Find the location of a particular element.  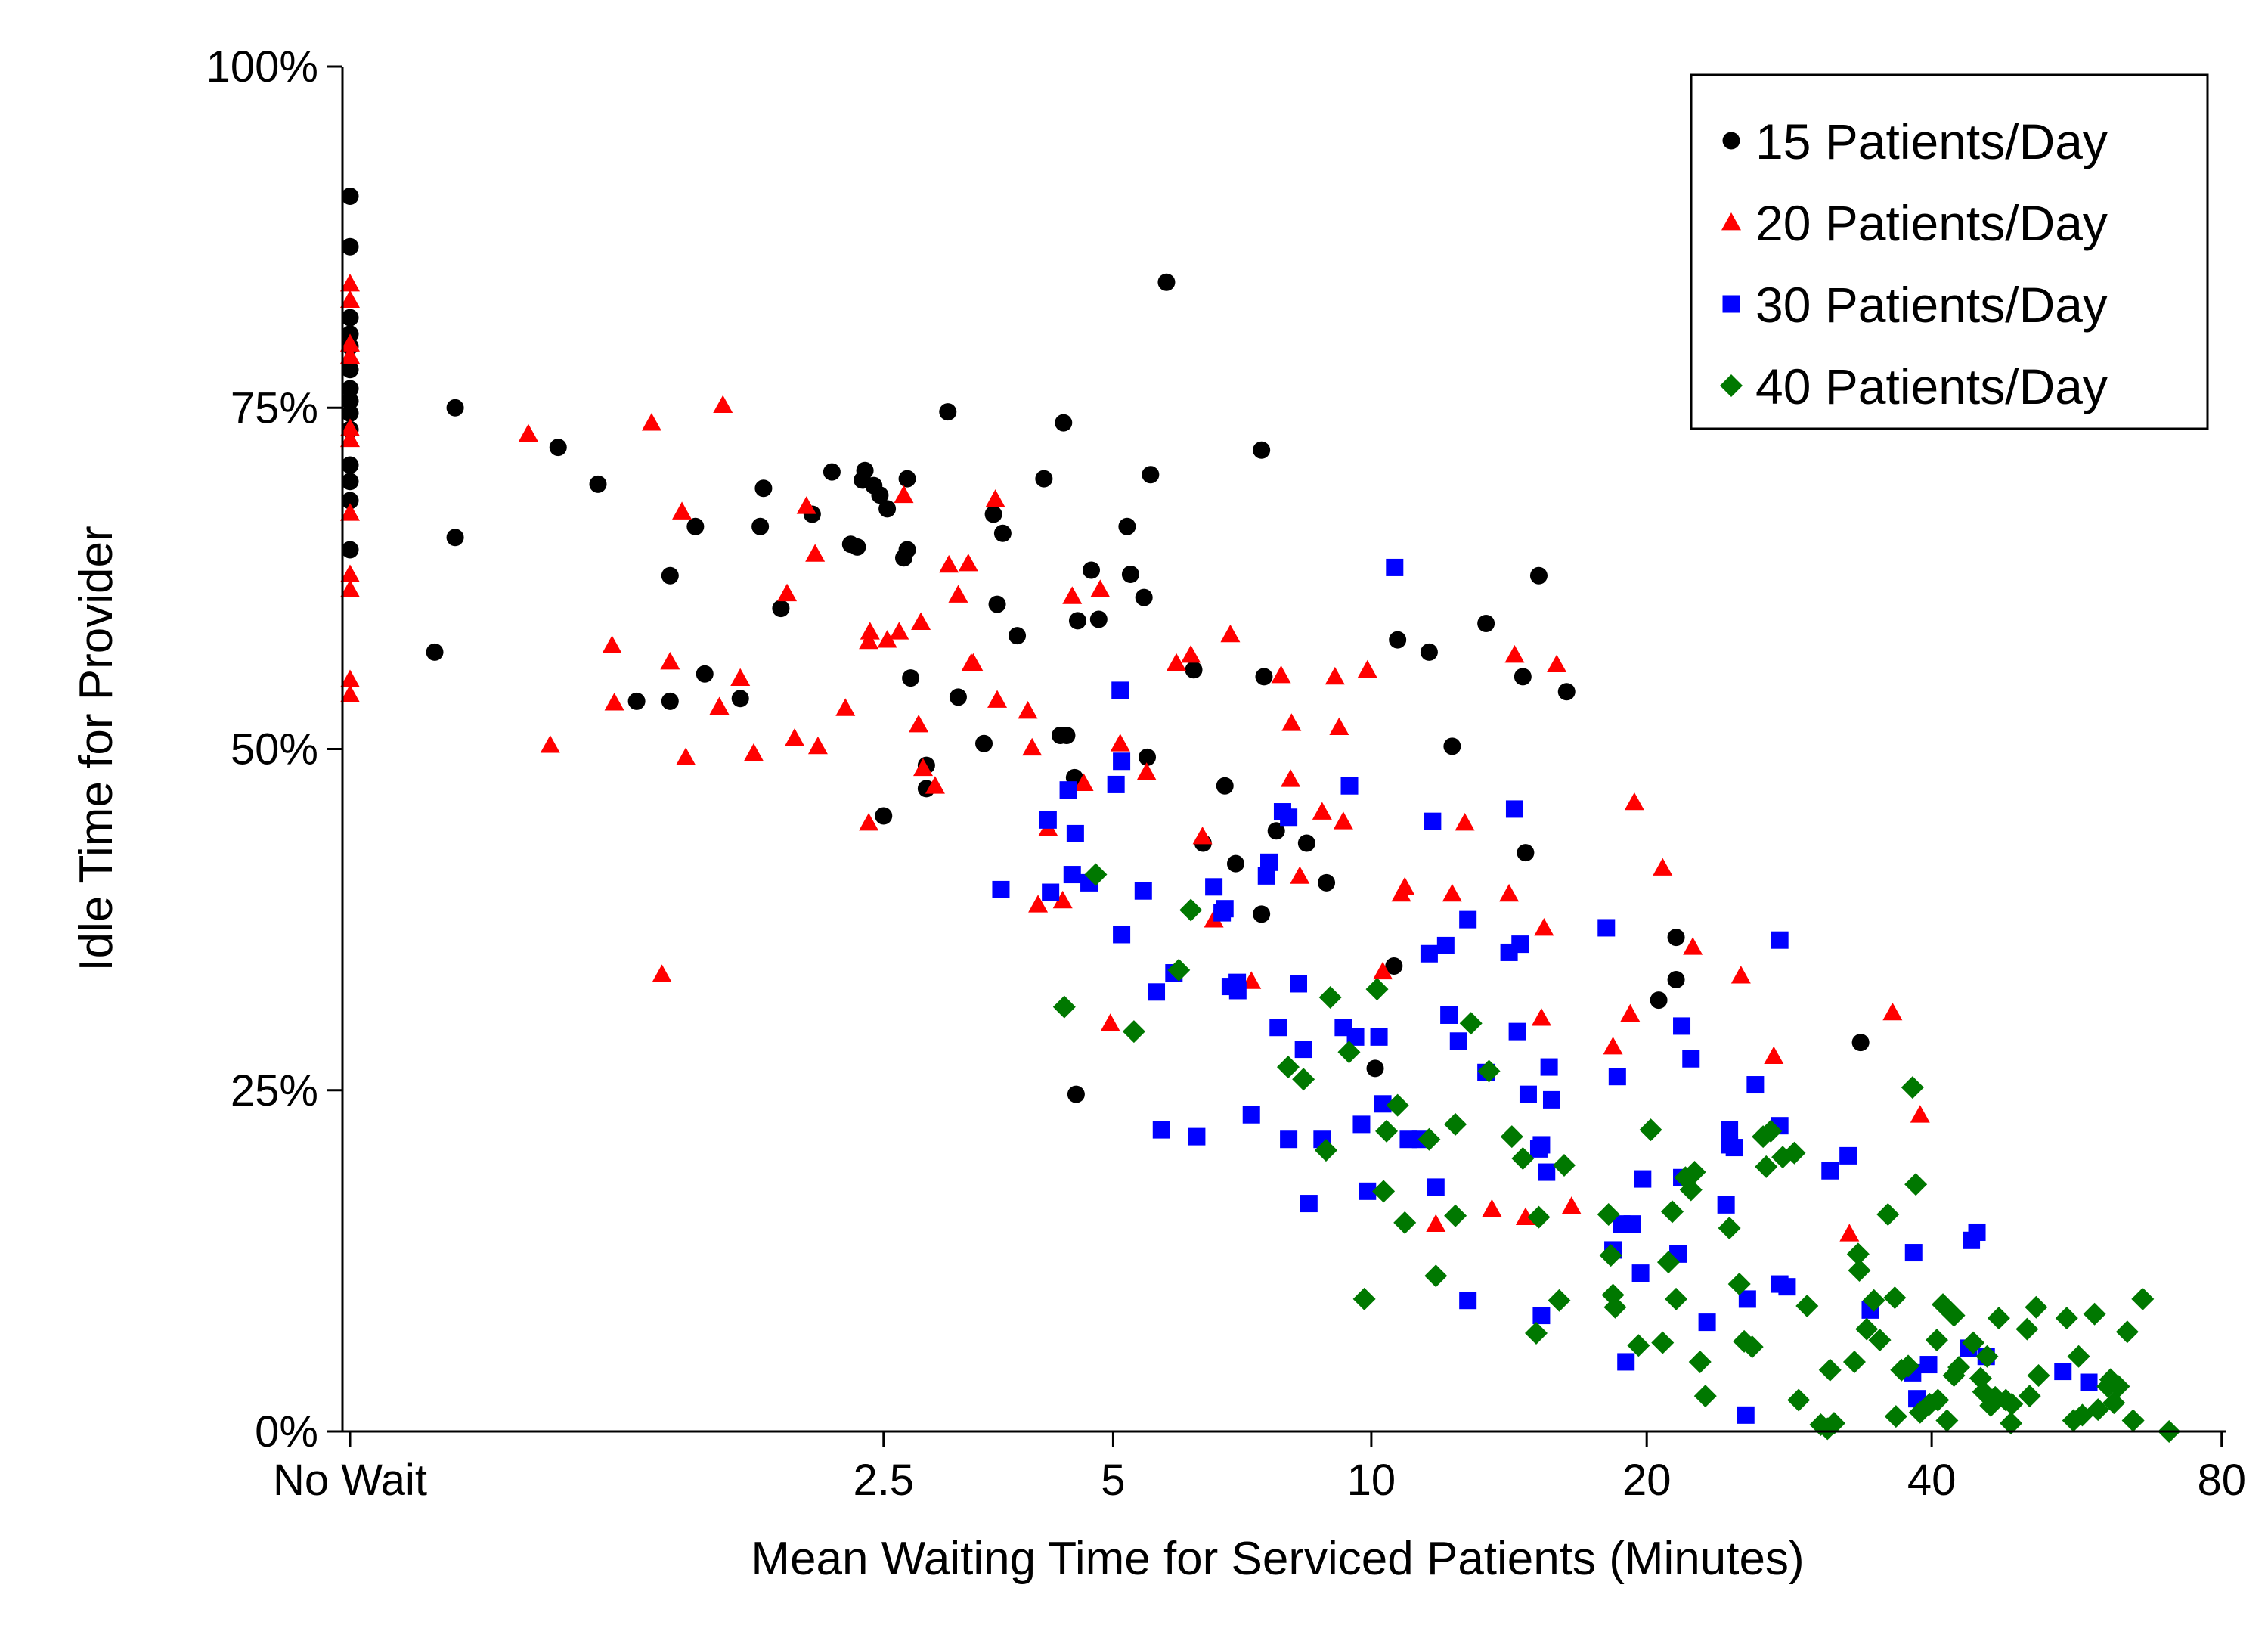

x-tick-label: No Wait is located at coordinates (350, 1480).